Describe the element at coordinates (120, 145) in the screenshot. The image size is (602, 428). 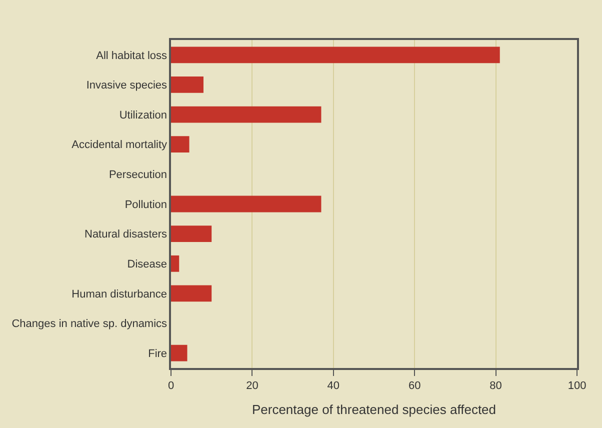
I see `y-tick-label: Accidental mortality` at that location.